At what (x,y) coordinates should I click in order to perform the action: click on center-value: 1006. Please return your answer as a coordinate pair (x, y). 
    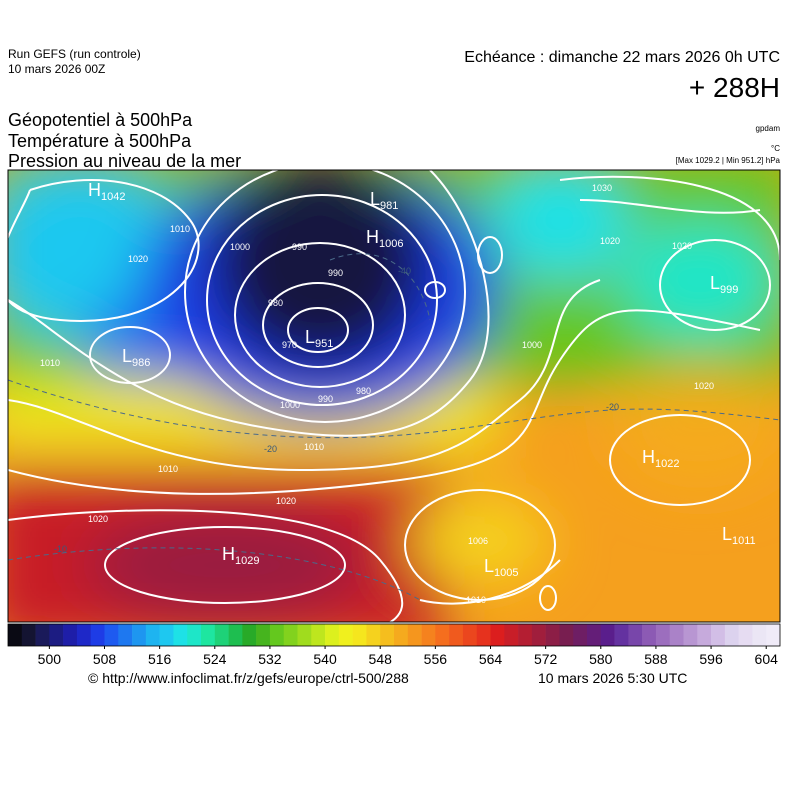
    Looking at the image, I should click on (391, 244).